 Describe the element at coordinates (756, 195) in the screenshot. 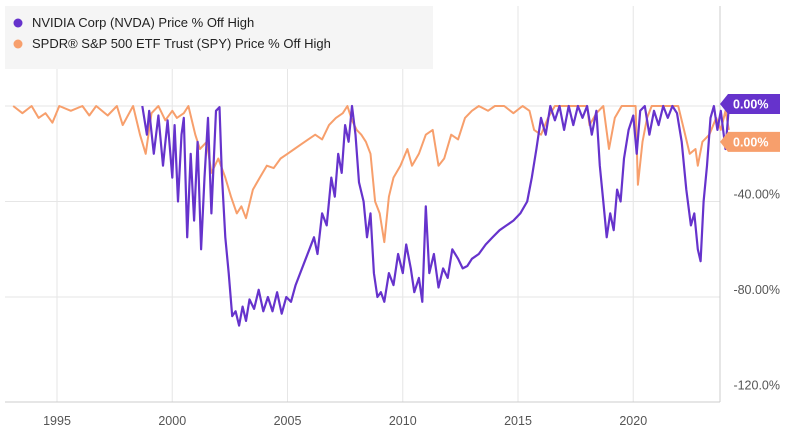

I see `y-tick-label: -40.00%` at that location.